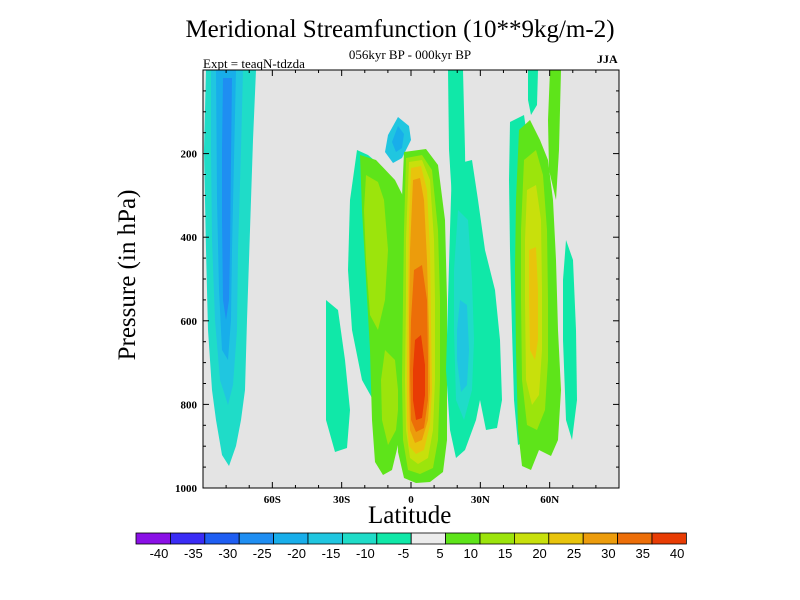 The image size is (800, 600). What do you see at coordinates (471, 553) in the screenshot?
I see `colorbar-label: 10` at bounding box center [471, 553].